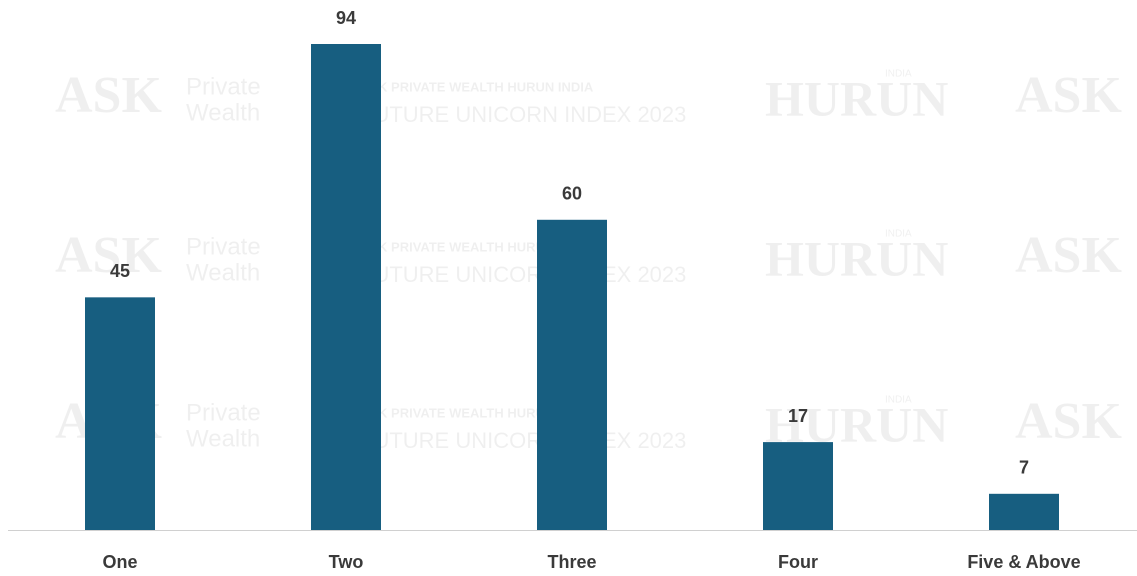 The width and height of the screenshot is (1137, 576). I want to click on value-label: 60, so click(572, 194).